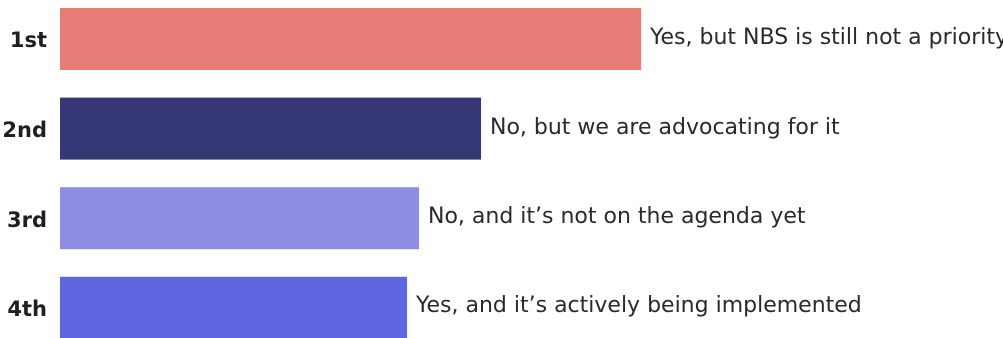 The height and width of the screenshot is (338, 1003). I want to click on rank-label-4th: 4th, so click(27, 309).